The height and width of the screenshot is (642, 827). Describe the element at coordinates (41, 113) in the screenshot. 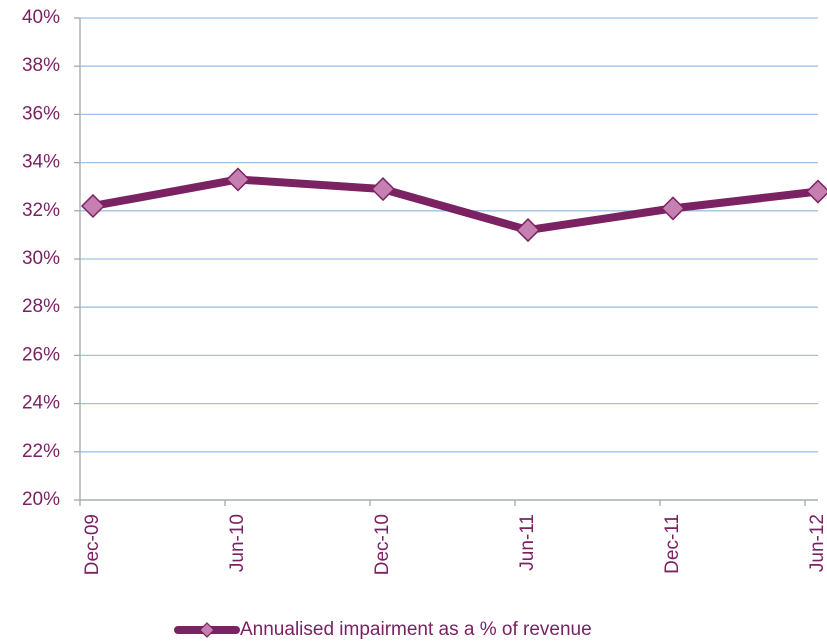

I see `y-tick-label: 36%` at that location.